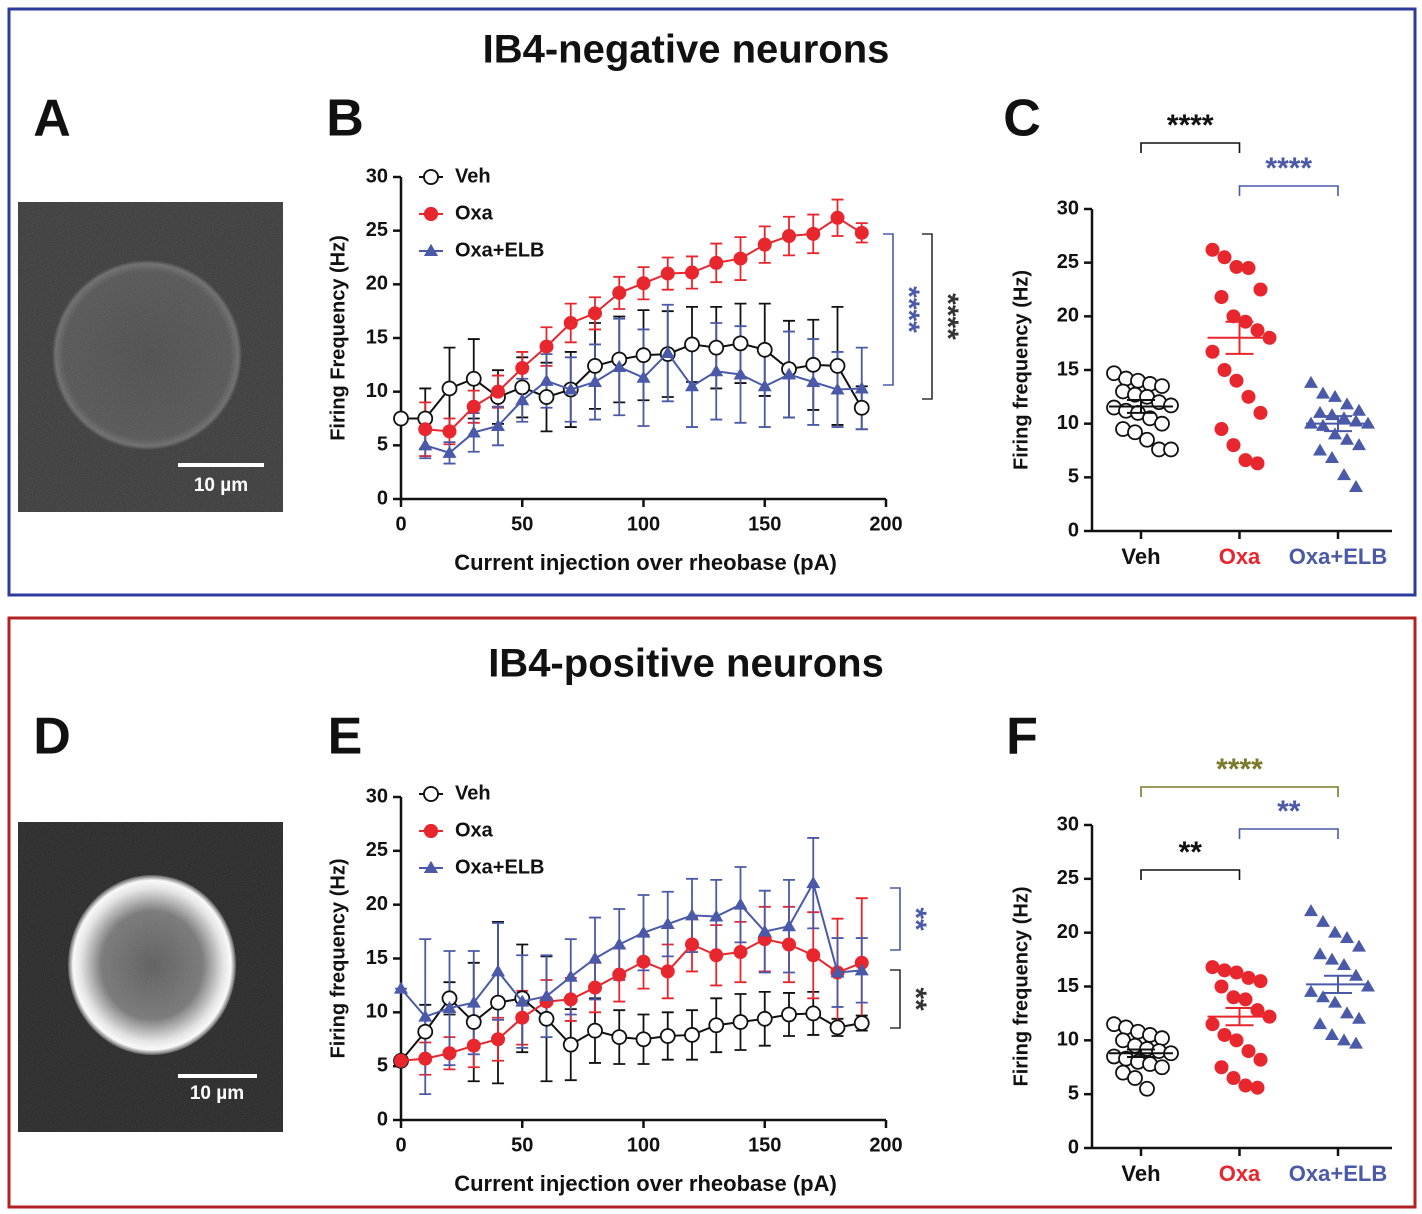  I want to click on scale-bar-label: 10 µm, so click(221, 485).